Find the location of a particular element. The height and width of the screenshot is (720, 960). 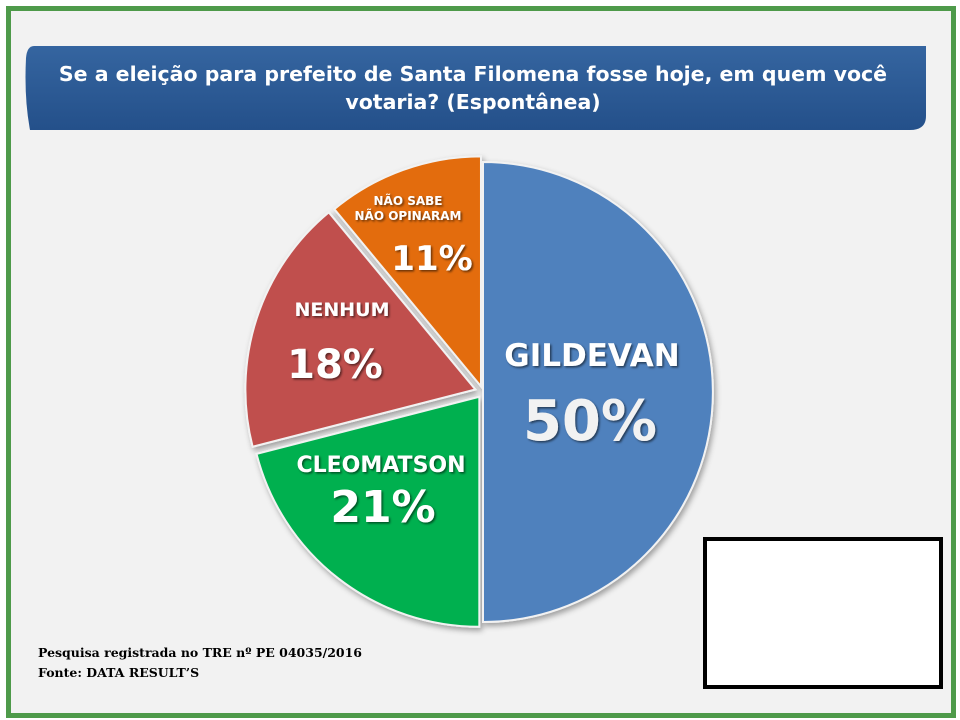

slice-value-nenhum: 18% is located at coordinates (335, 365).